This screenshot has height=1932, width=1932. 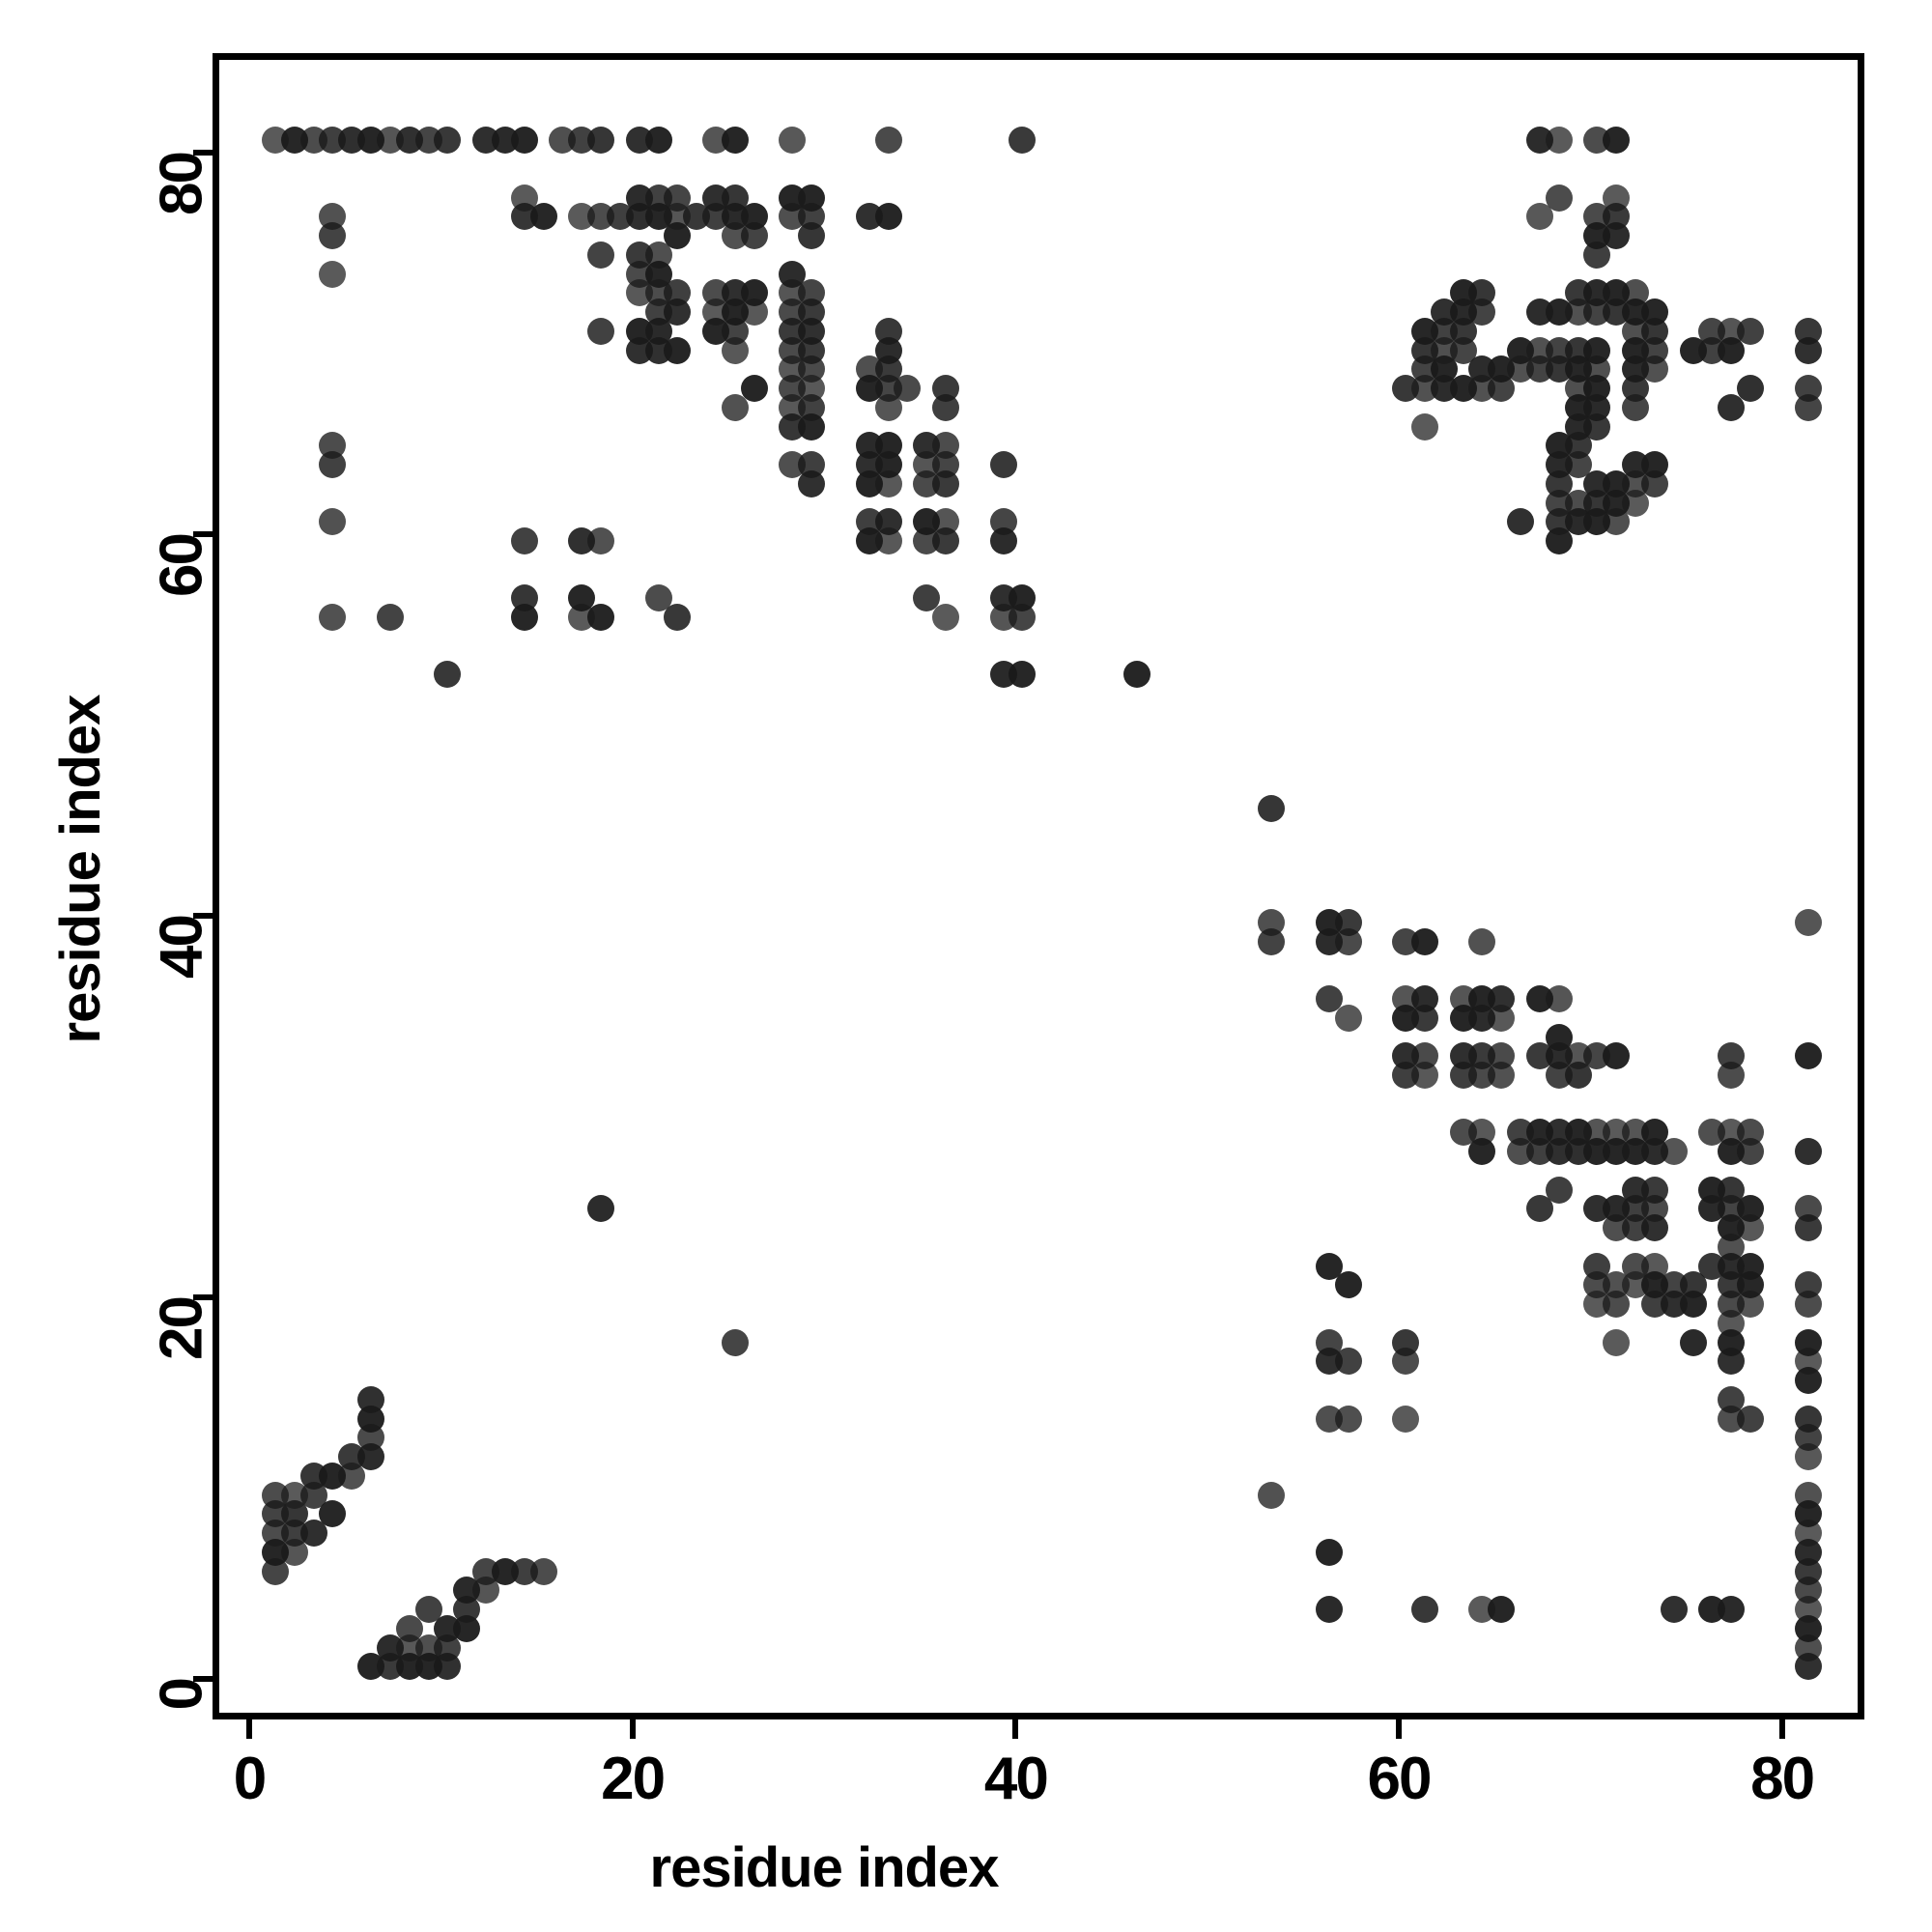 What do you see at coordinates (1016, 1779) in the screenshot?
I see `x-axis-tick-label: 40` at bounding box center [1016, 1779].